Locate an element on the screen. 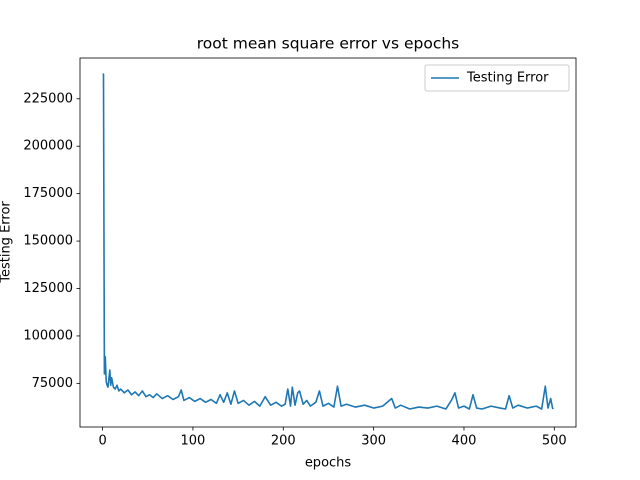 This screenshot has width=640, height=480. x-tick-label: 100 is located at coordinates (193, 441).